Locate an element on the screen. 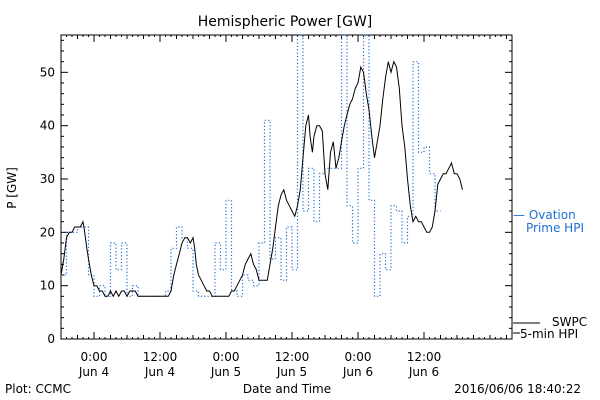 Image resolution: width=600 pixels, height=400 pixels. chart-title: Hemispheric Power [GW] is located at coordinates (285, 22).